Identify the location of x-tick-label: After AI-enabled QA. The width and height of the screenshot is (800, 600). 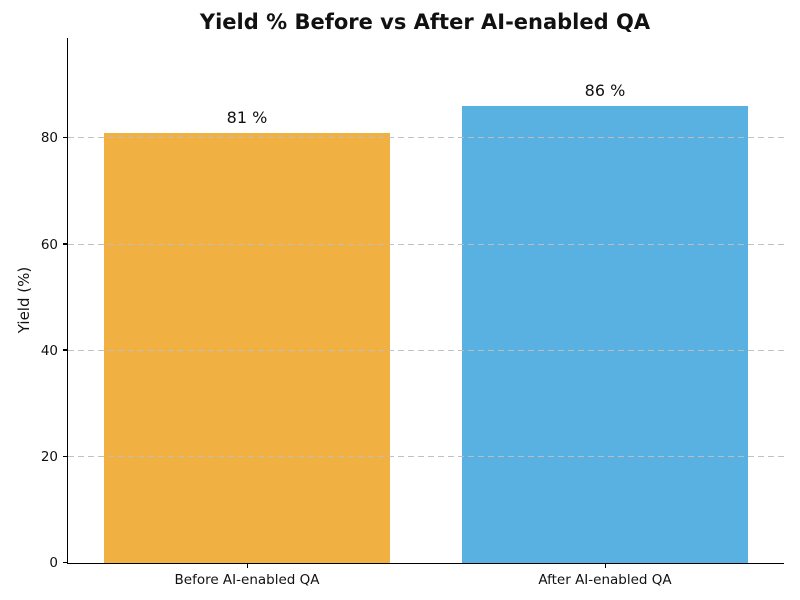
(605, 580).